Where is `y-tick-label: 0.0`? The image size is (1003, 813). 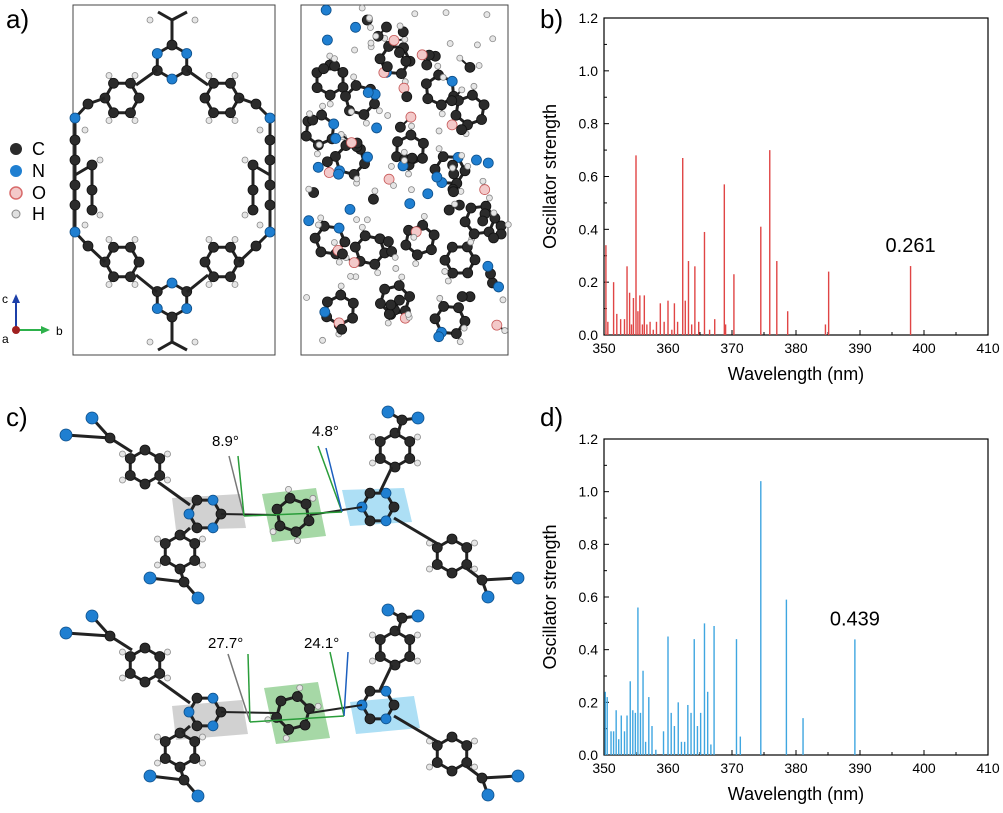
y-tick-label: 0.0 is located at coordinates (589, 755).